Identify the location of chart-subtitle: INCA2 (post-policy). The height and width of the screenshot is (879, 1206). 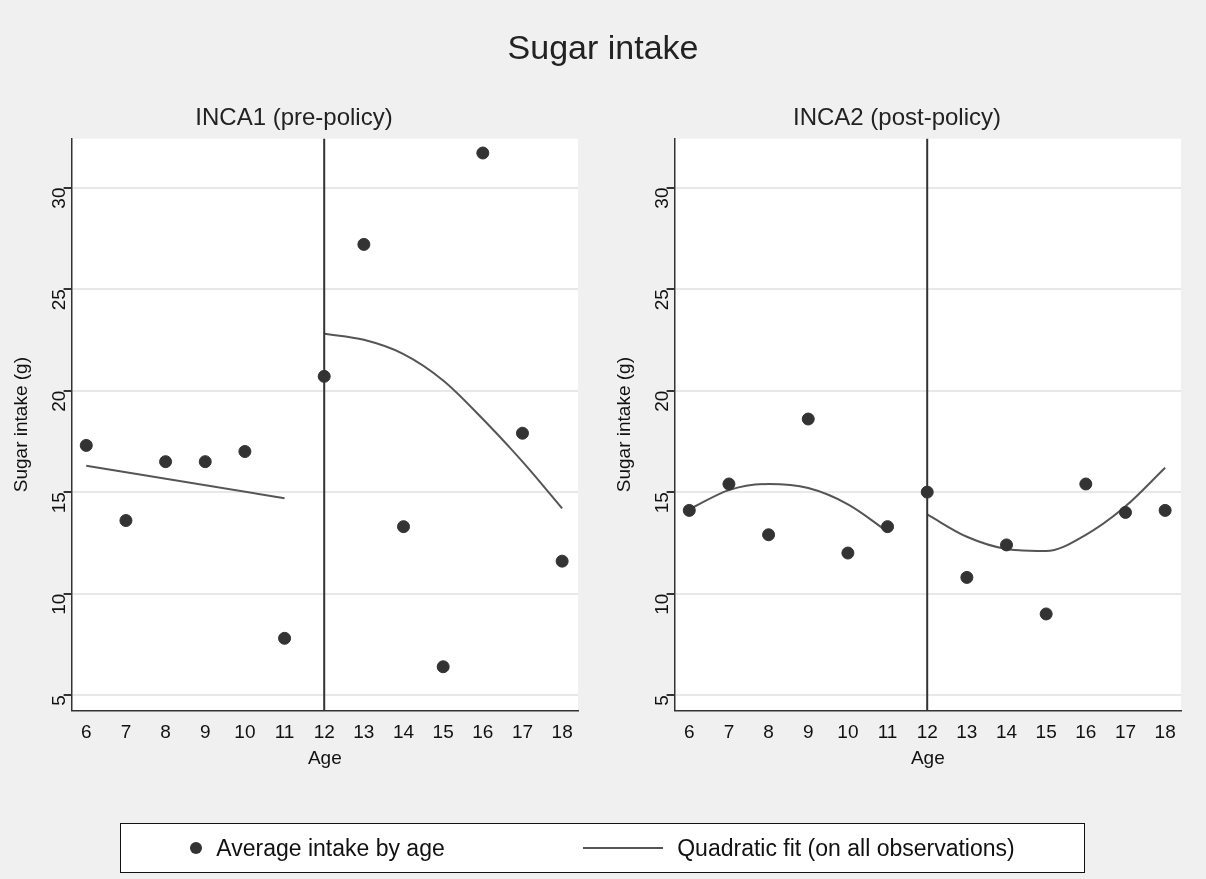
(897, 117).